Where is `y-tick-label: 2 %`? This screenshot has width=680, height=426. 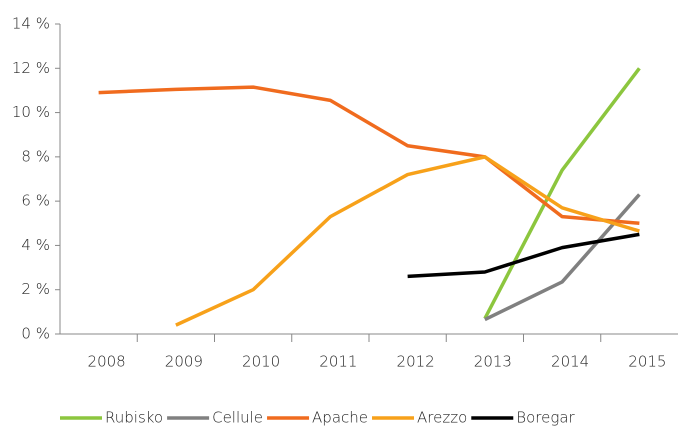
y-tick-label: 2 % is located at coordinates (35, 289).